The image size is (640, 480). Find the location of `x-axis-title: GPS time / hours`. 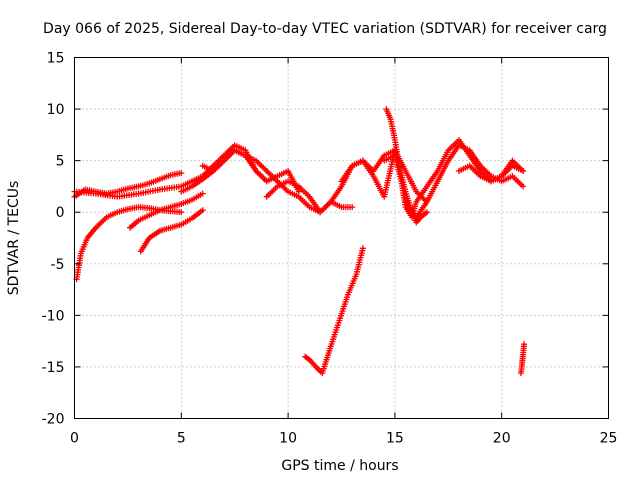

x-axis-title: GPS time / hours is located at coordinates (339, 466).